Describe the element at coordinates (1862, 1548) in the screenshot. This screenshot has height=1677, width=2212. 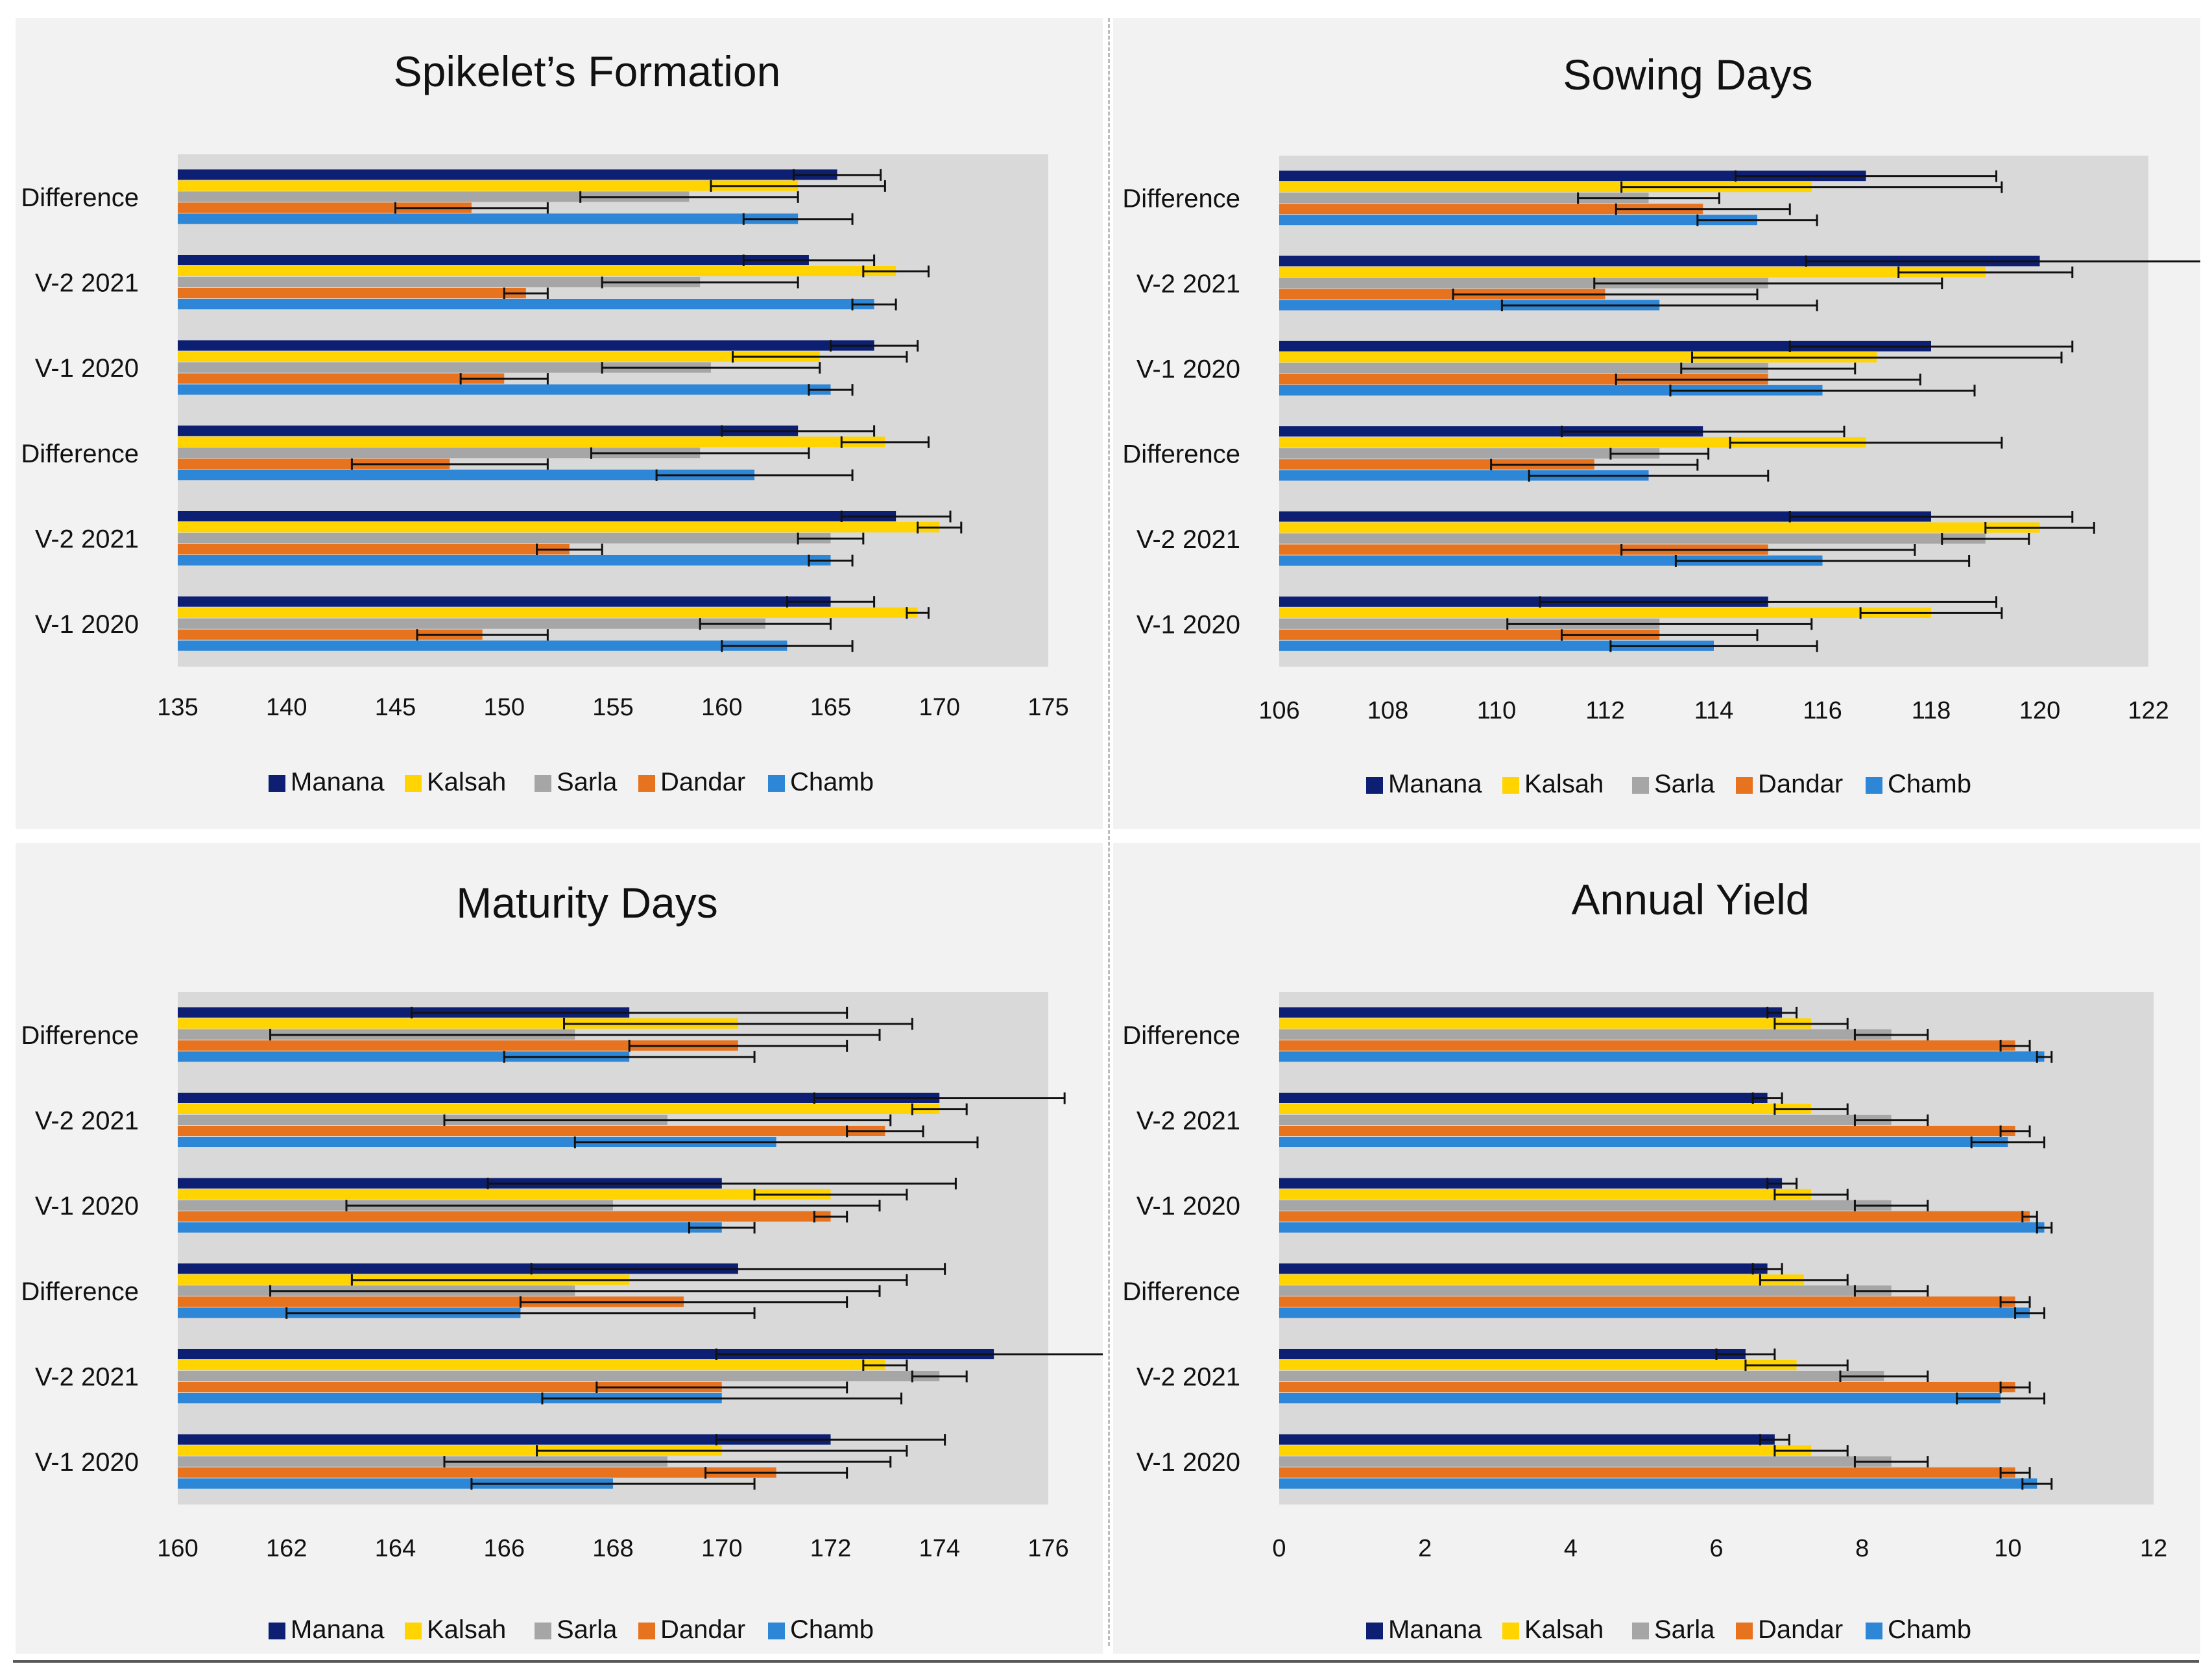
I see `x-tick-label: 8` at that location.